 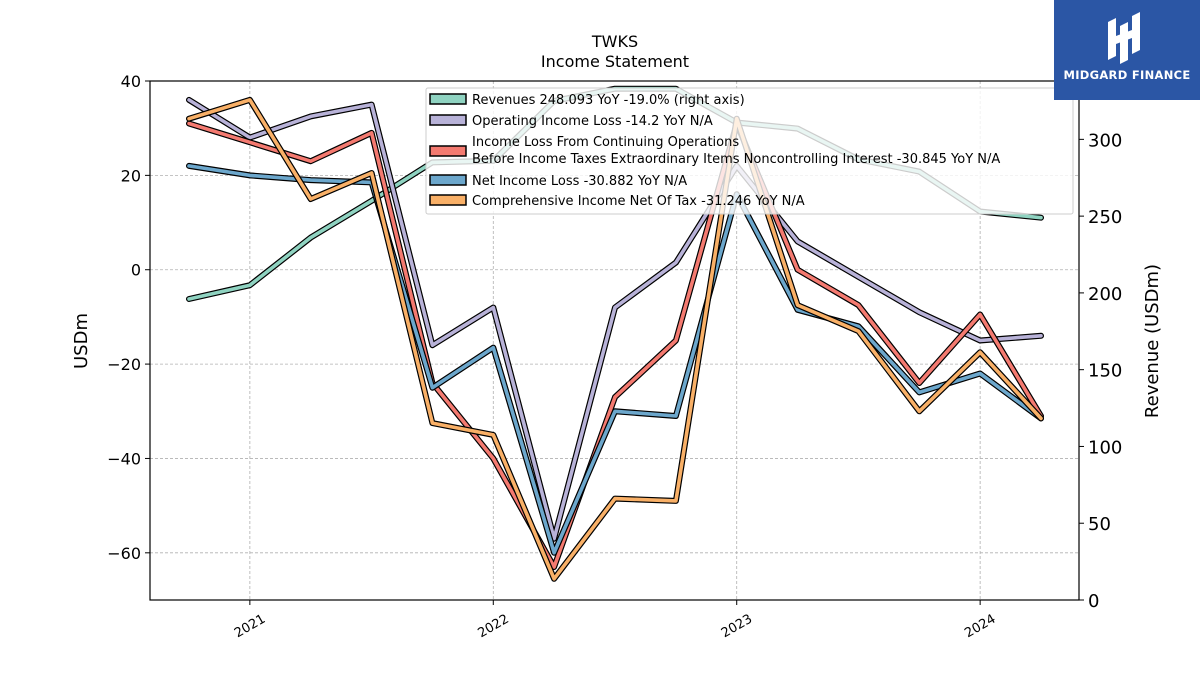 What do you see at coordinates (579, 181) in the screenshot?
I see `legend-label-3: Net Income Loss -30.882 YoY N/A` at bounding box center [579, 181].